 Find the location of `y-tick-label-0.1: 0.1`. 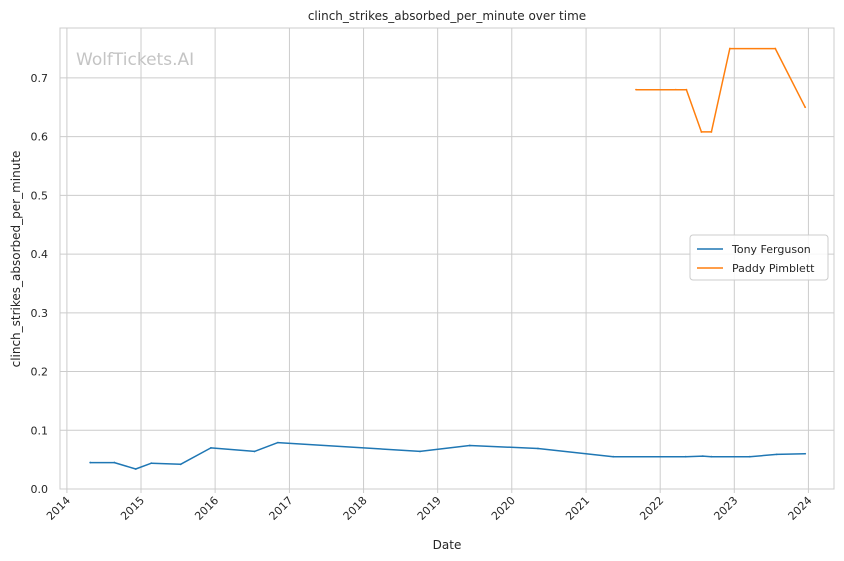

y-tick-label-0.1: 0.1 is located at coordinates (40, 430).